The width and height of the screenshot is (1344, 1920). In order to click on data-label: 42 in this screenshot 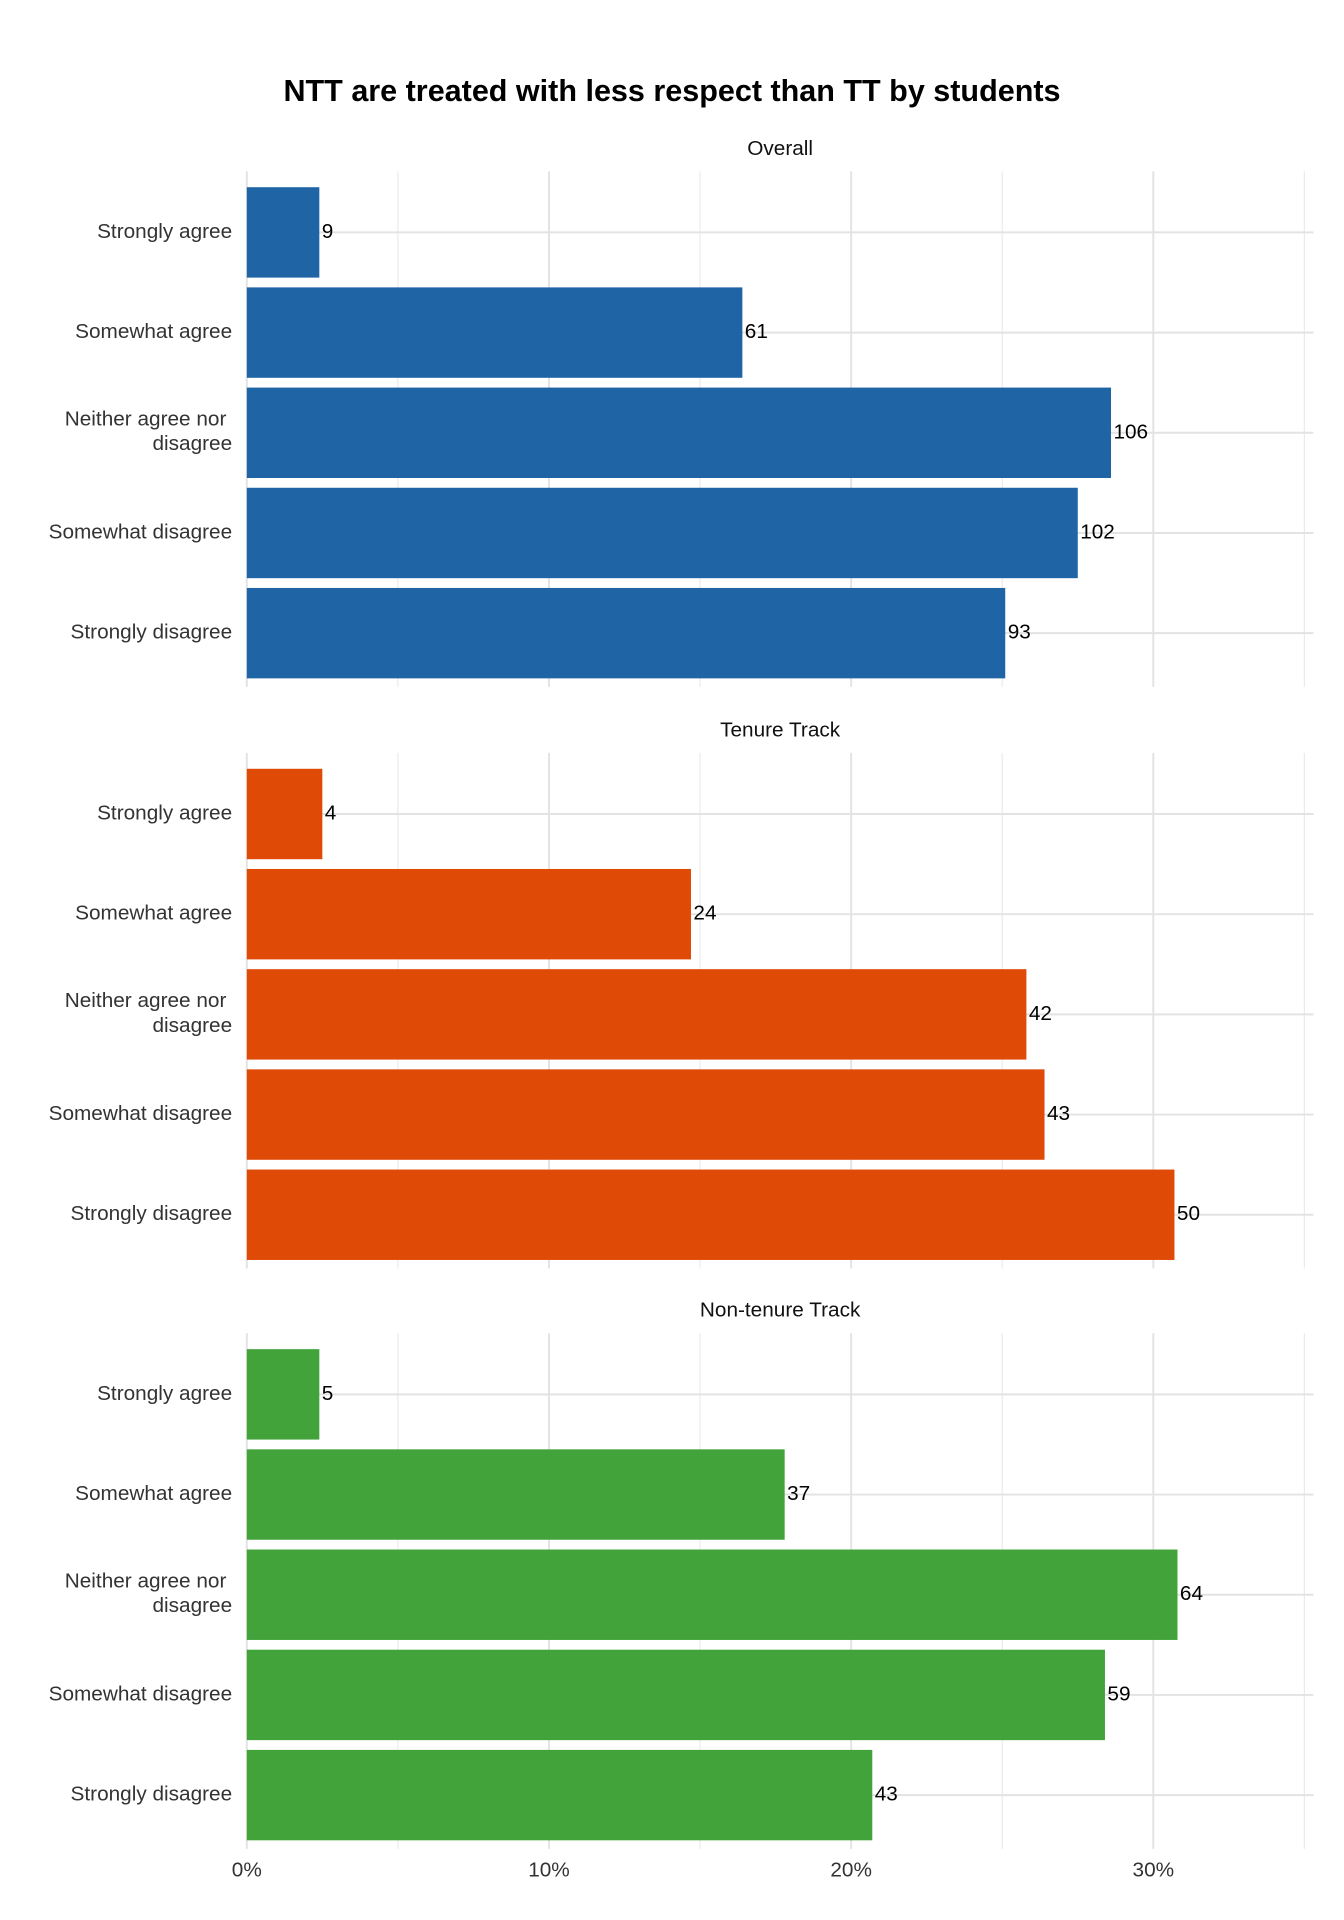, I will do `click(1040, 1013)`.